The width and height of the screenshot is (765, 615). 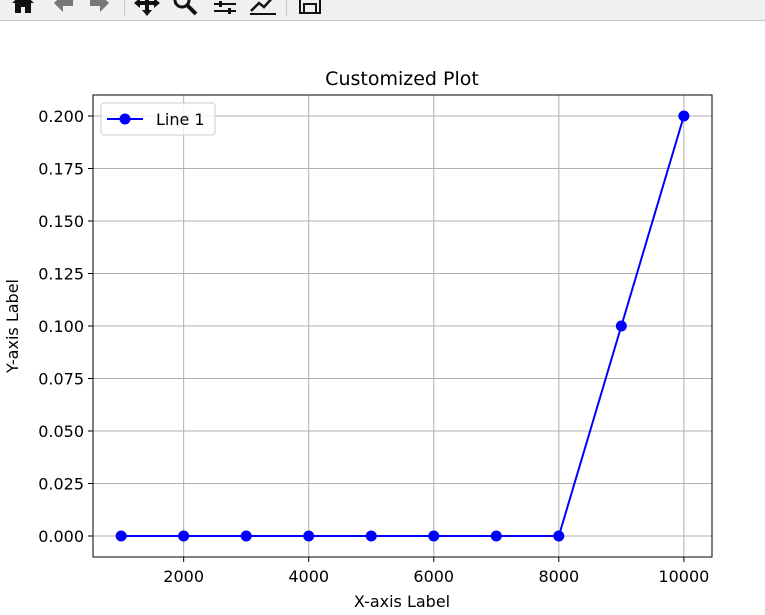 I want to click on toolbar, so click(x=382, y=10).